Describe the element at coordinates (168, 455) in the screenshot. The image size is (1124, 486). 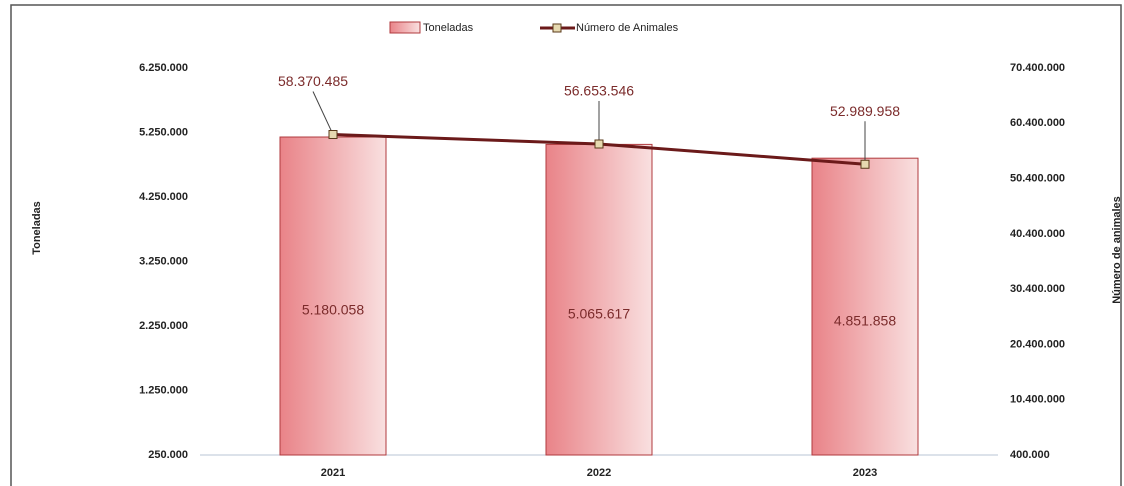
I see `y-tick-label: 250.000` at that location.